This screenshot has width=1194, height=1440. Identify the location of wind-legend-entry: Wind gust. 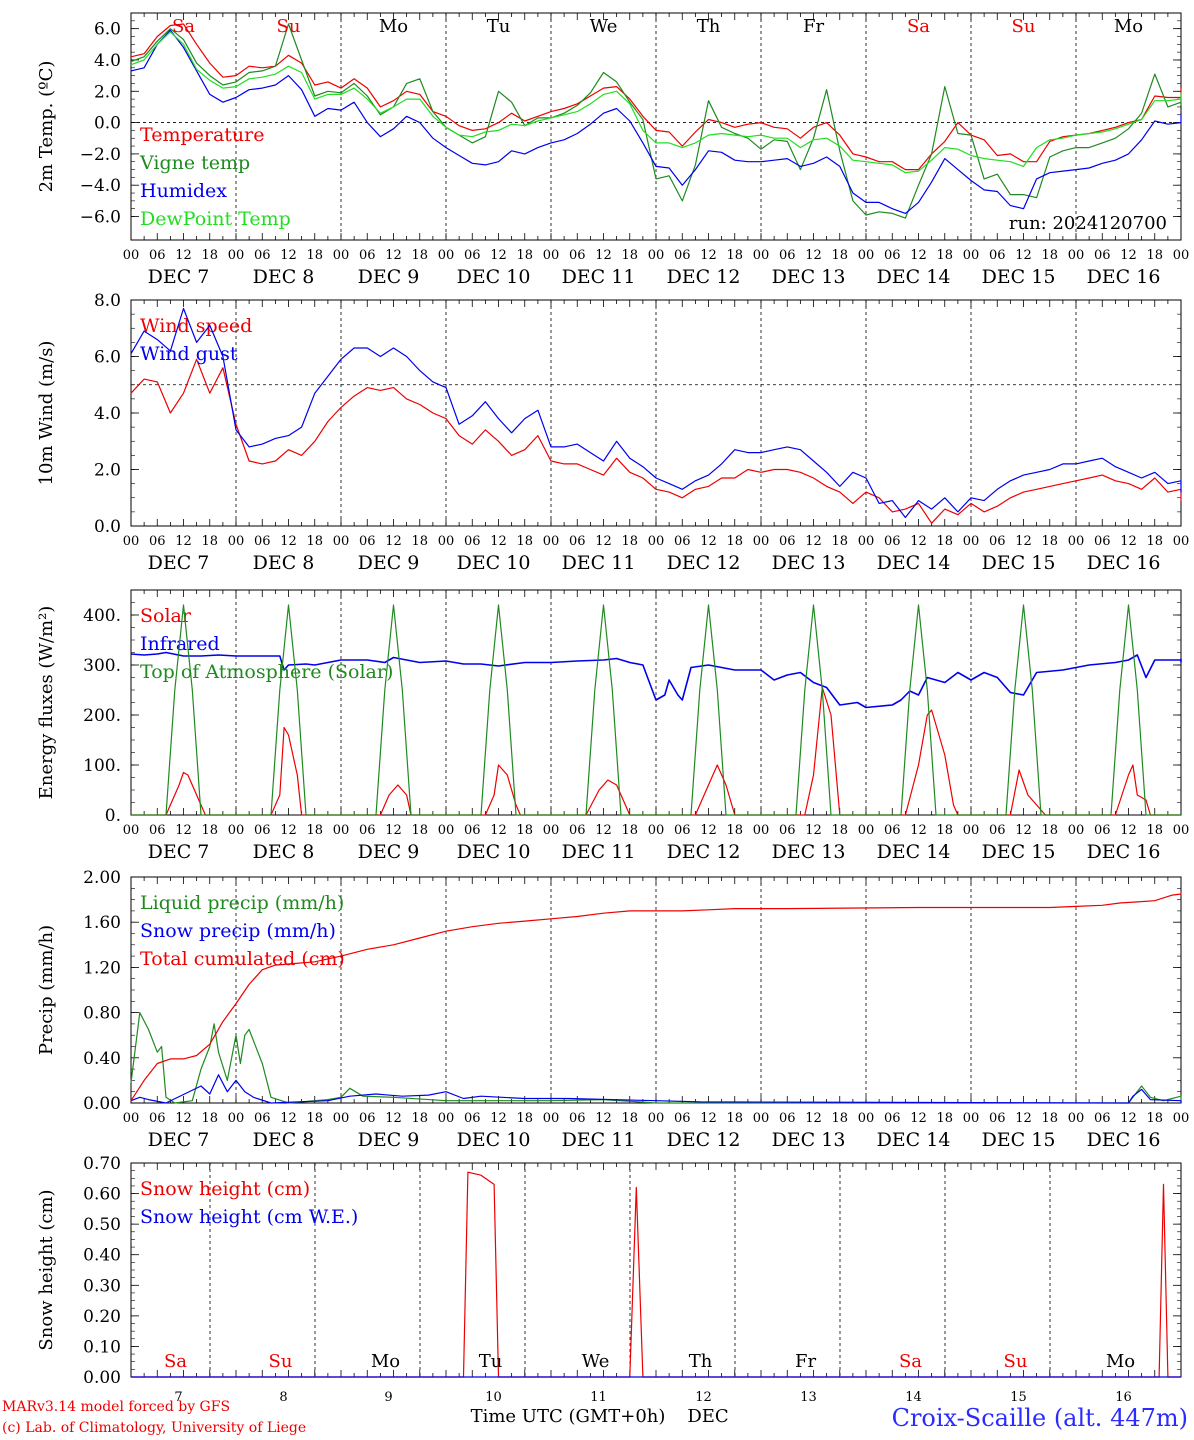
(189, 354).